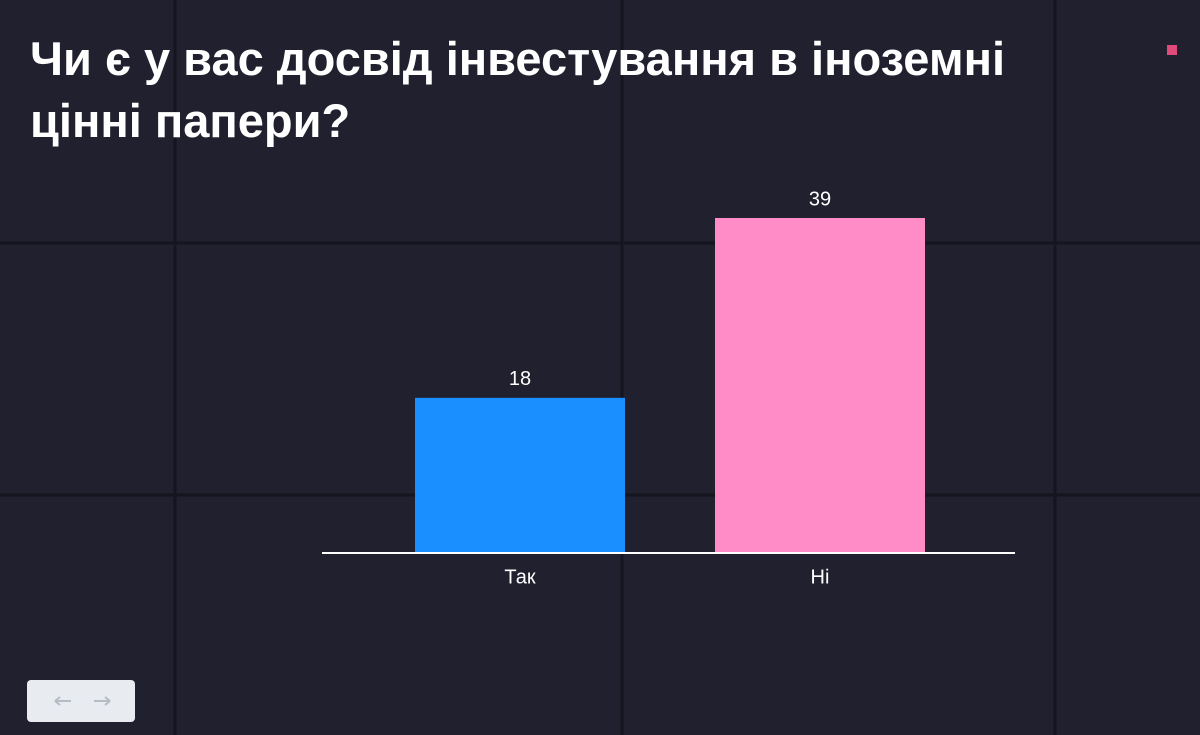 The width and height of the screenshot is (1200, 735). I want to click on x-tick-label: Ні, so click(820, 577).